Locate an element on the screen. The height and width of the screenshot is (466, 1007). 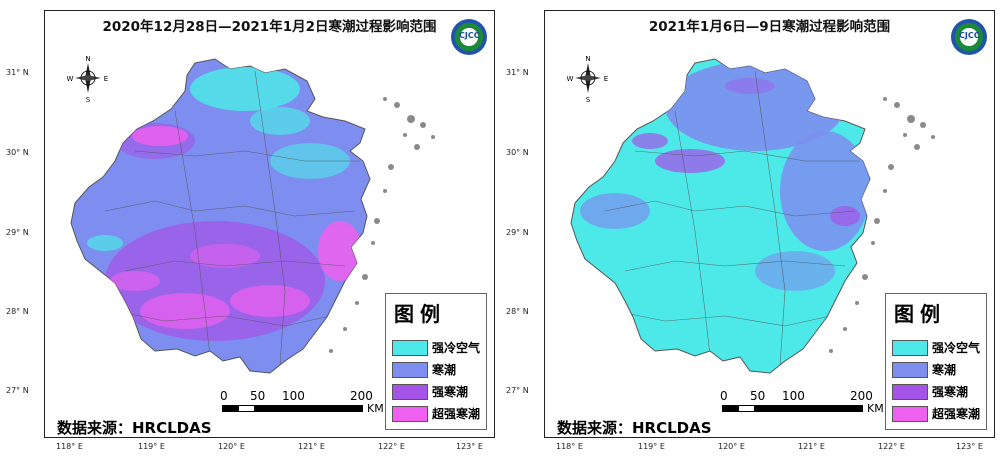
map-title: 2021年1月6日—9日寒潮过程影响范围 is located at coordinates (769, 27).